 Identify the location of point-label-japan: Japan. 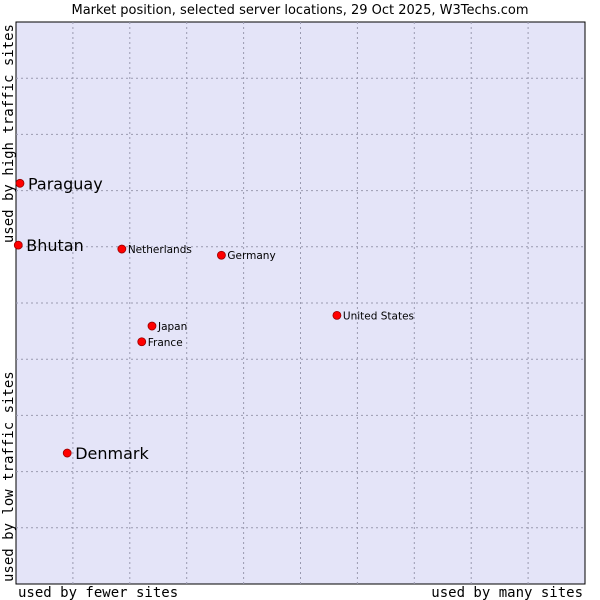
(172, 327).